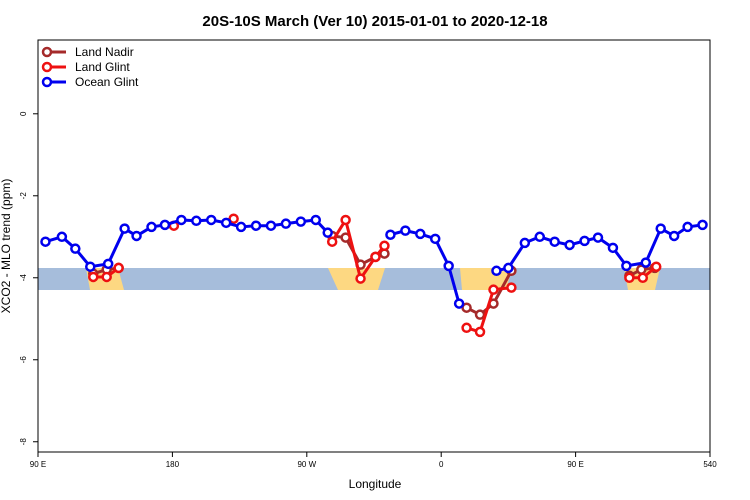 Image resolution: width=750 pixels, height=500 pixels. I want to click on x-tick-label: 180, so click(173, 464).